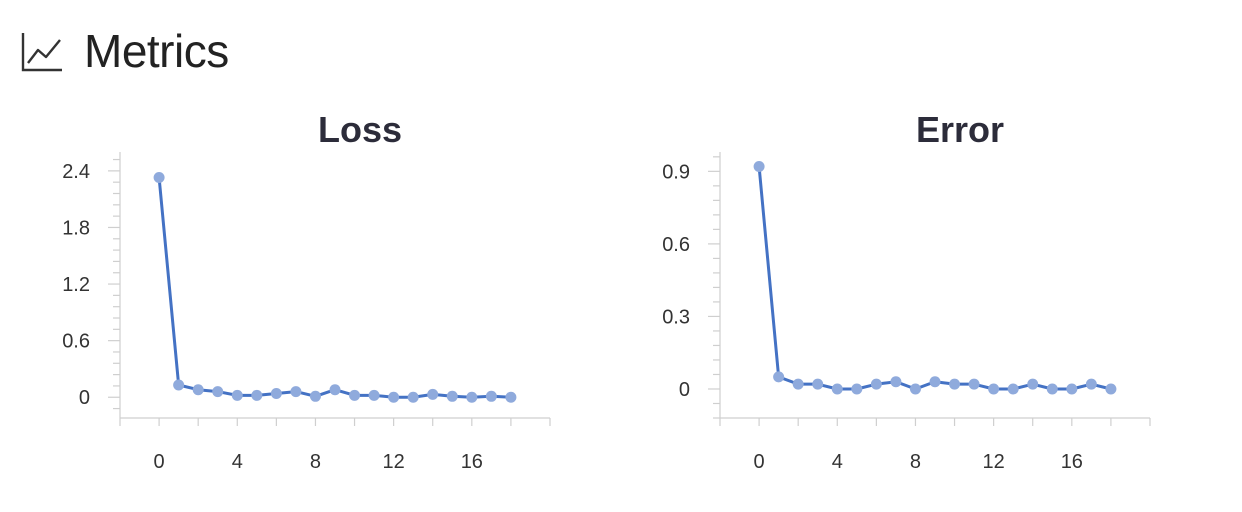 This screenshot has width=1242, height=512. Describe the element at coordinates (676, 317) in the screenshot. I see `y-tick-label: 0.3` at that location.